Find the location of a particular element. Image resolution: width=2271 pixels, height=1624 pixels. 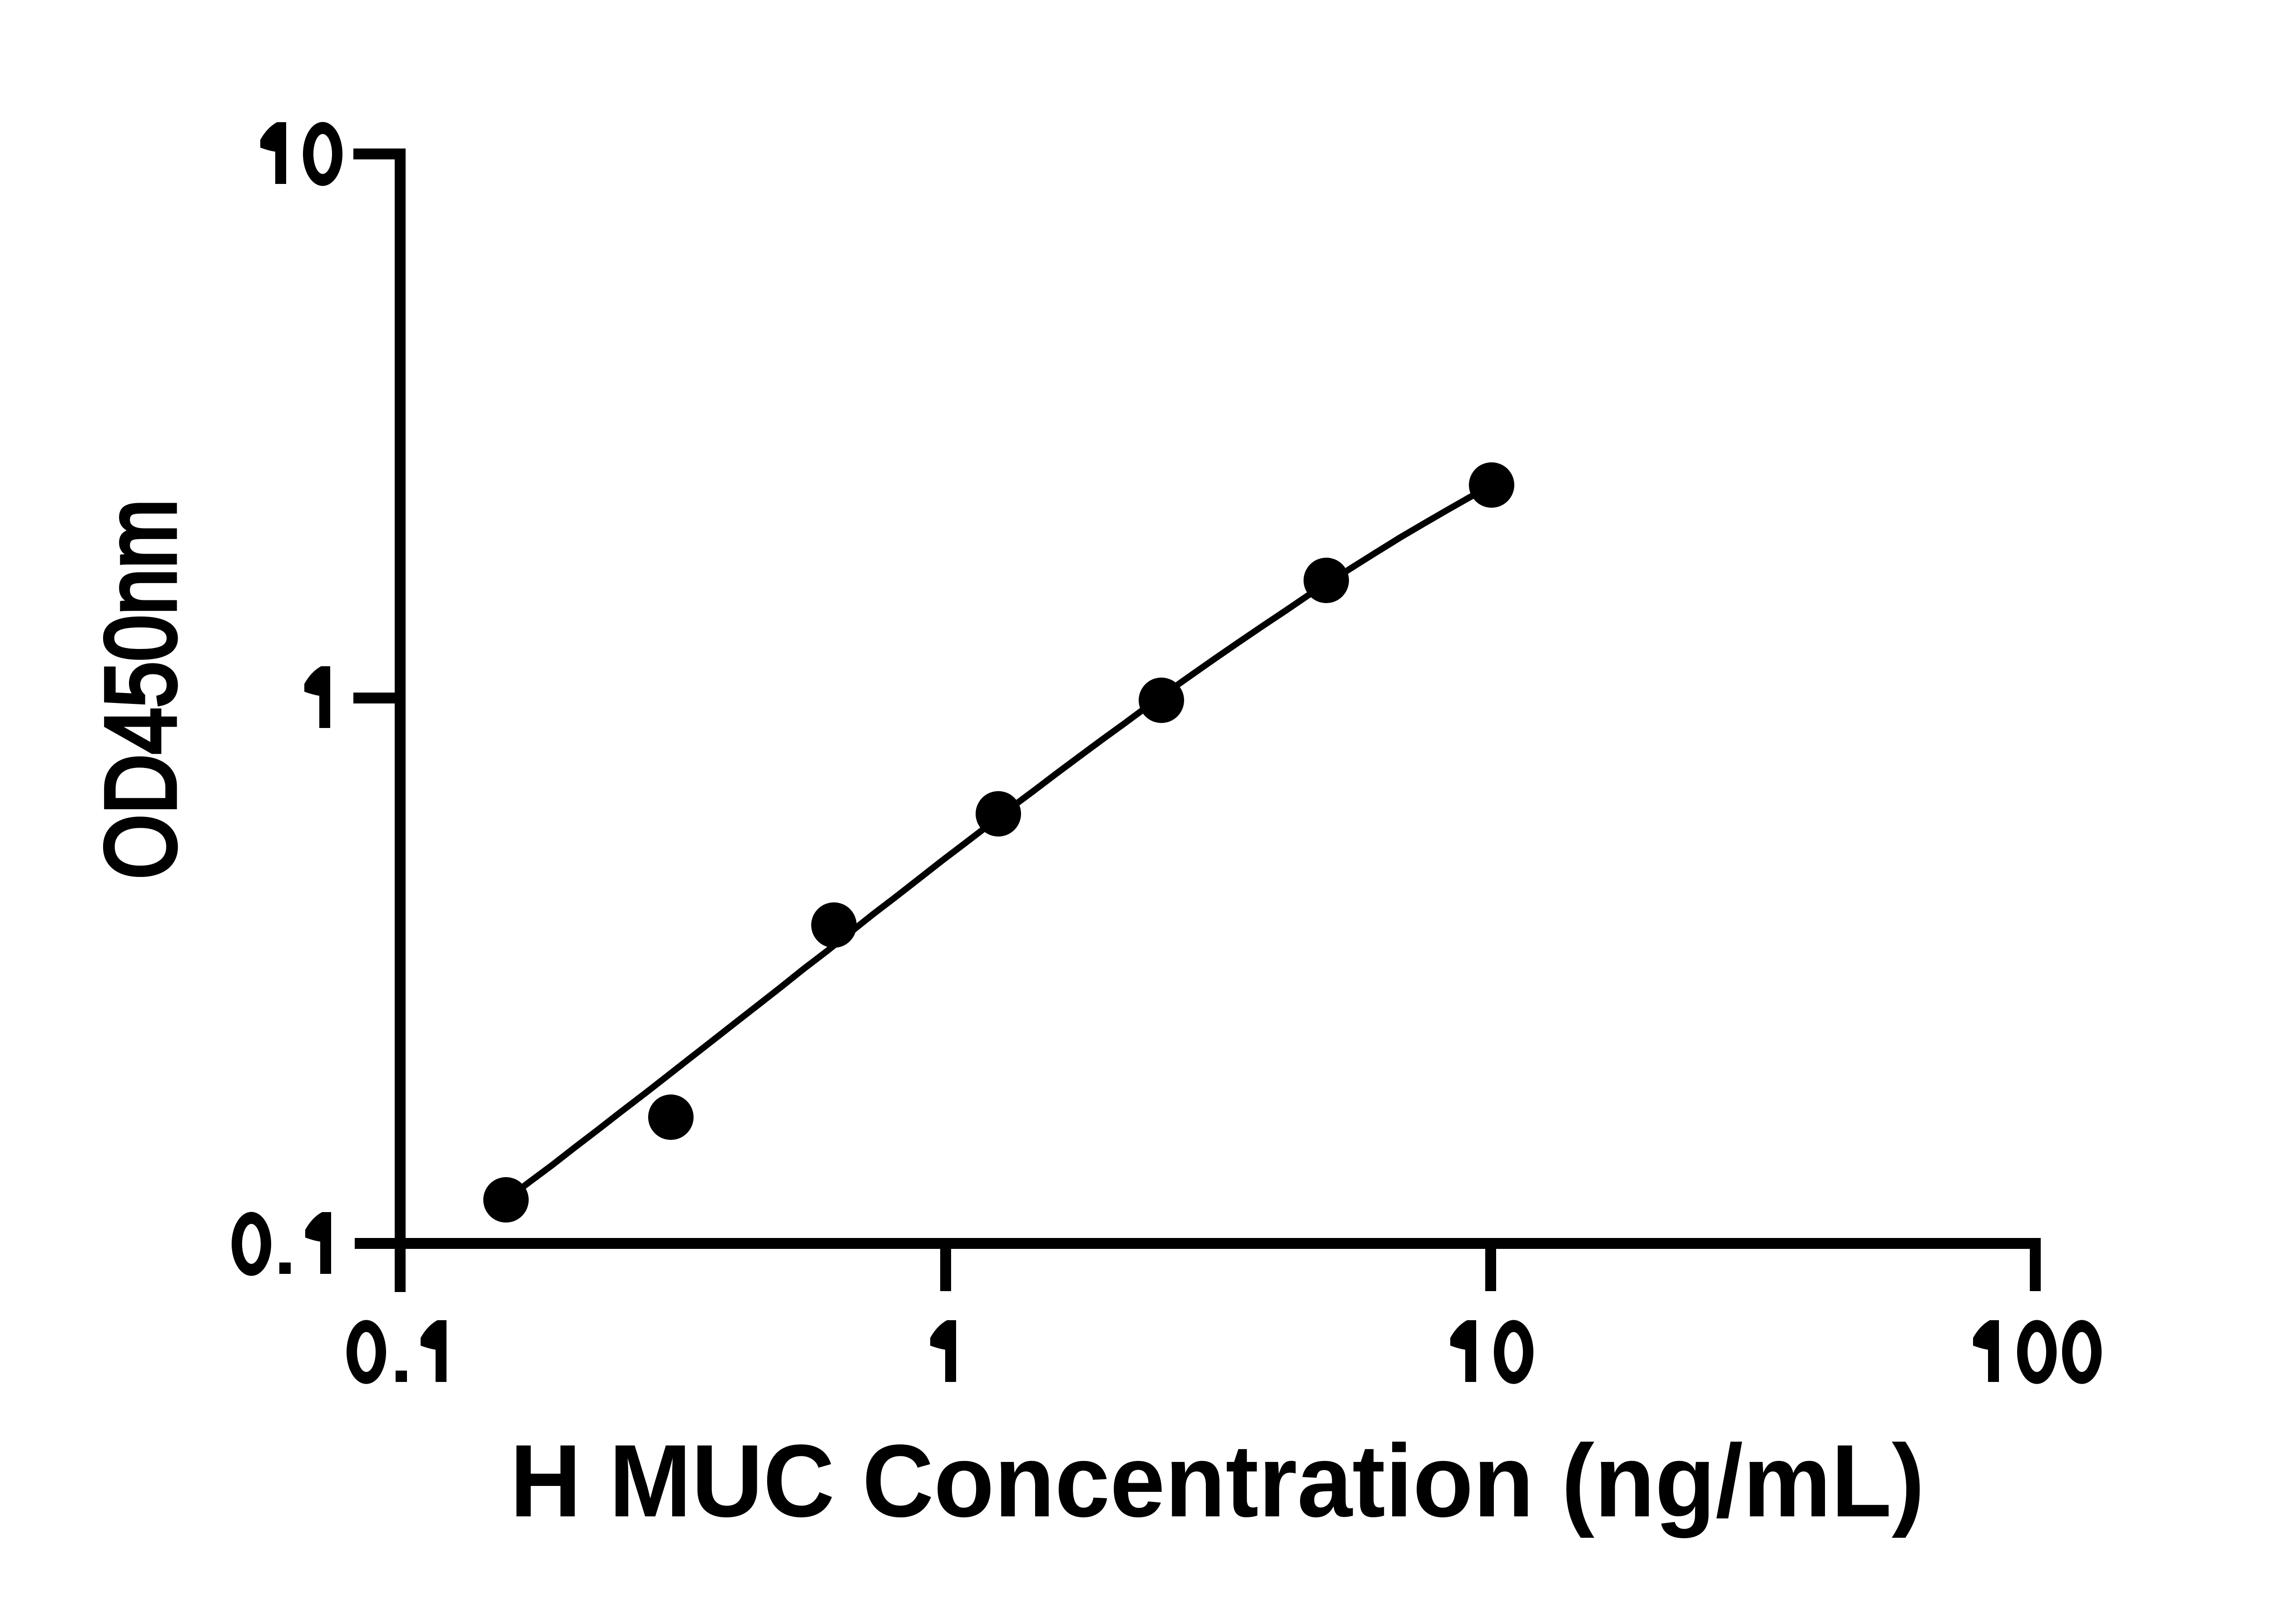

svg-text: OD450nm is located at coordinates (140, 689).